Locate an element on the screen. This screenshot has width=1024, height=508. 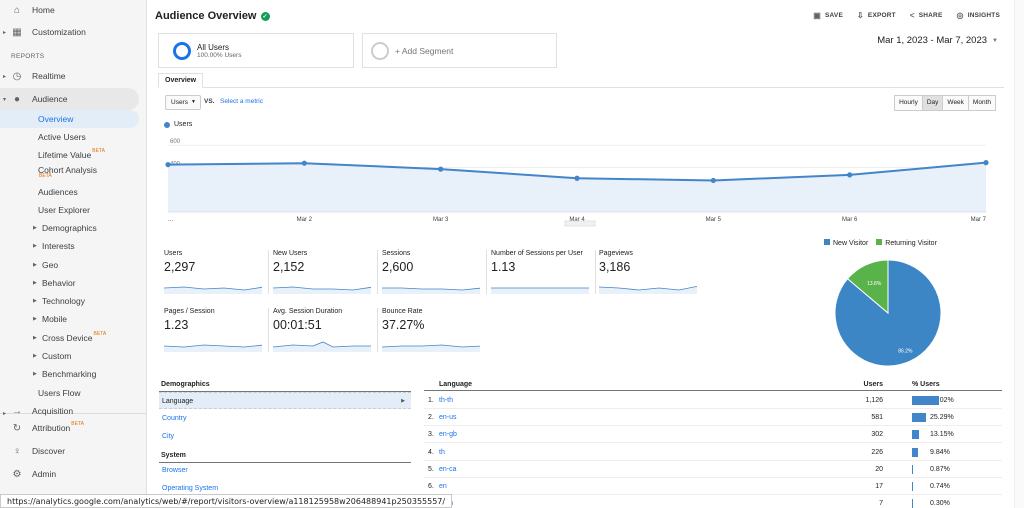
person-icon: ● is located at coordinates (17, 99).